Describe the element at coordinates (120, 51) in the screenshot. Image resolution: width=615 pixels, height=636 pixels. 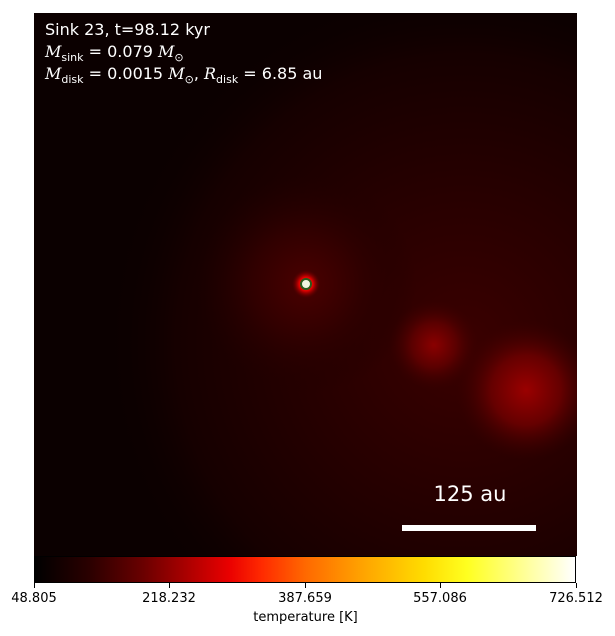
I see `sink-mass-value: = 0.079` at that location.